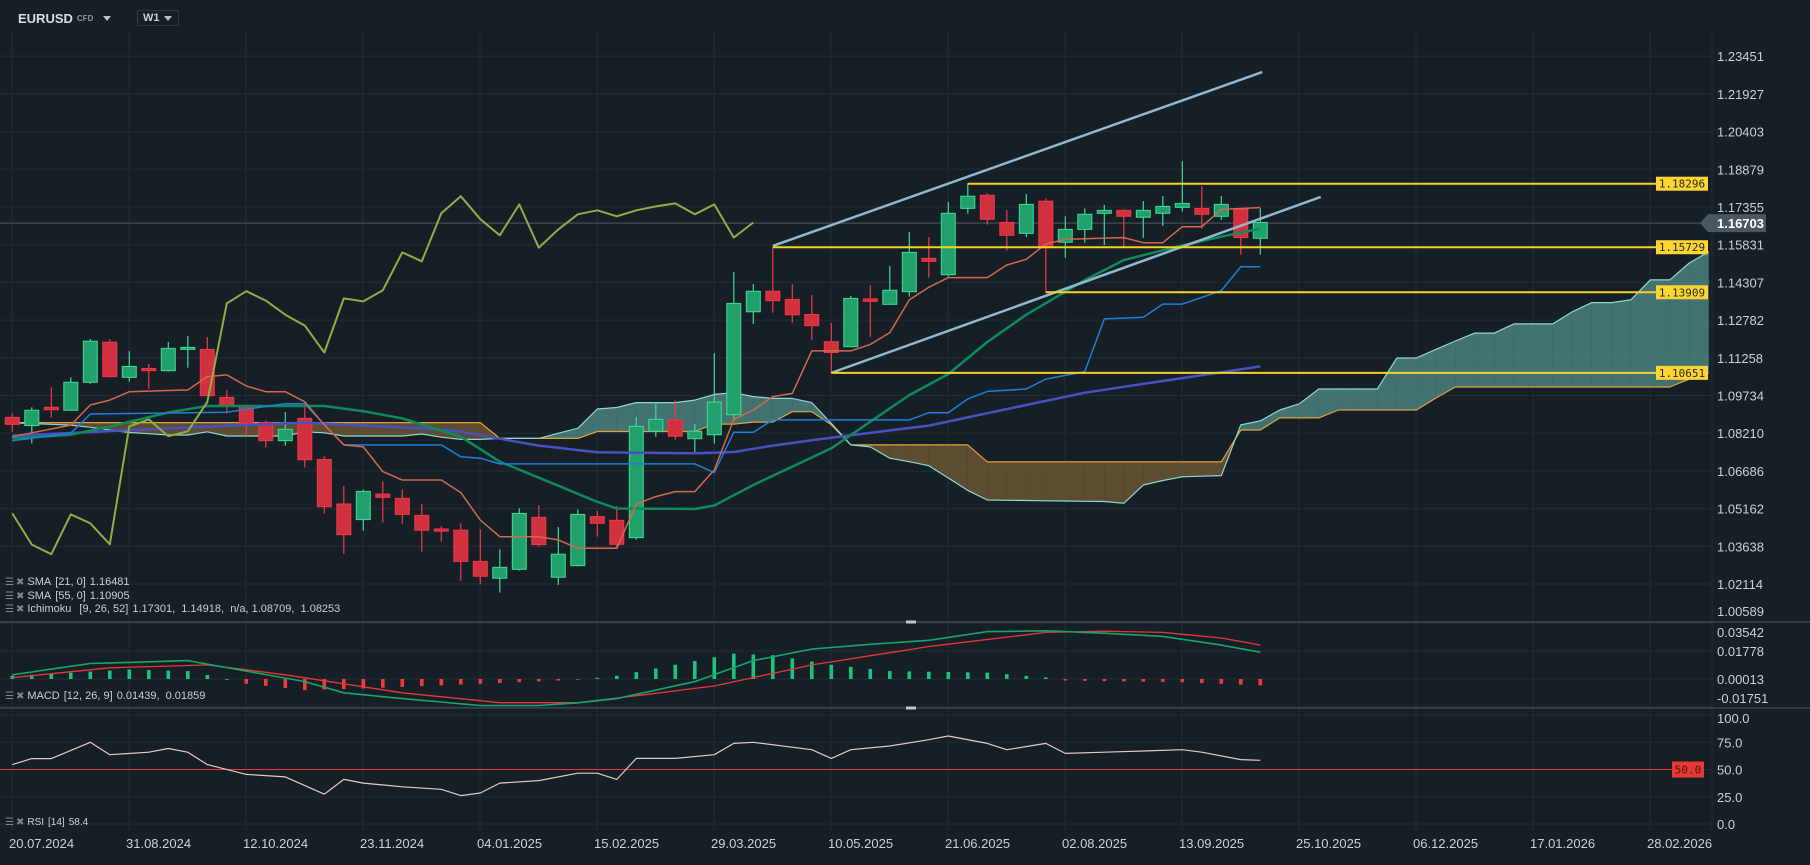 Image resolution: width=1810 pixels, height=865 pixels. Describe the element at coordinates (1740, 632) in the screenshot. I see `macd-axis-label: 0.03542` at that location.